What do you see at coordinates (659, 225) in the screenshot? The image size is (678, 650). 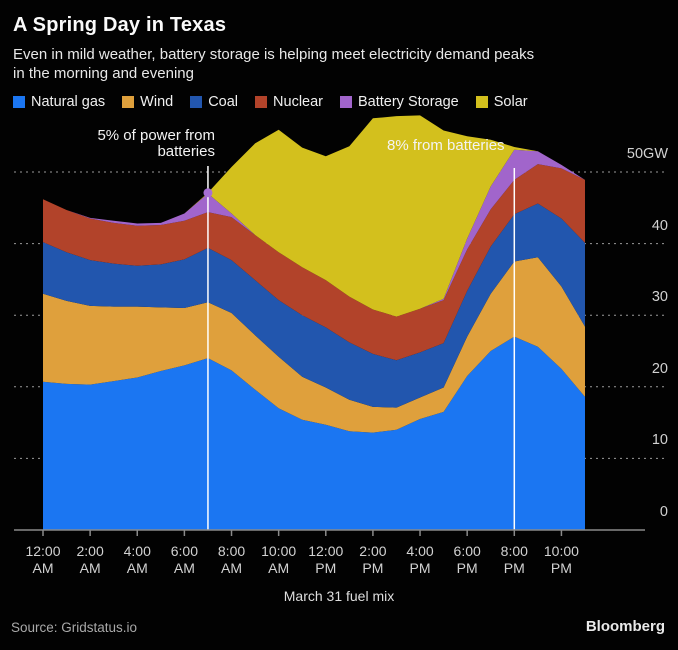 I see `y-axis-label-40: 40` at bounding box center [659, 225].